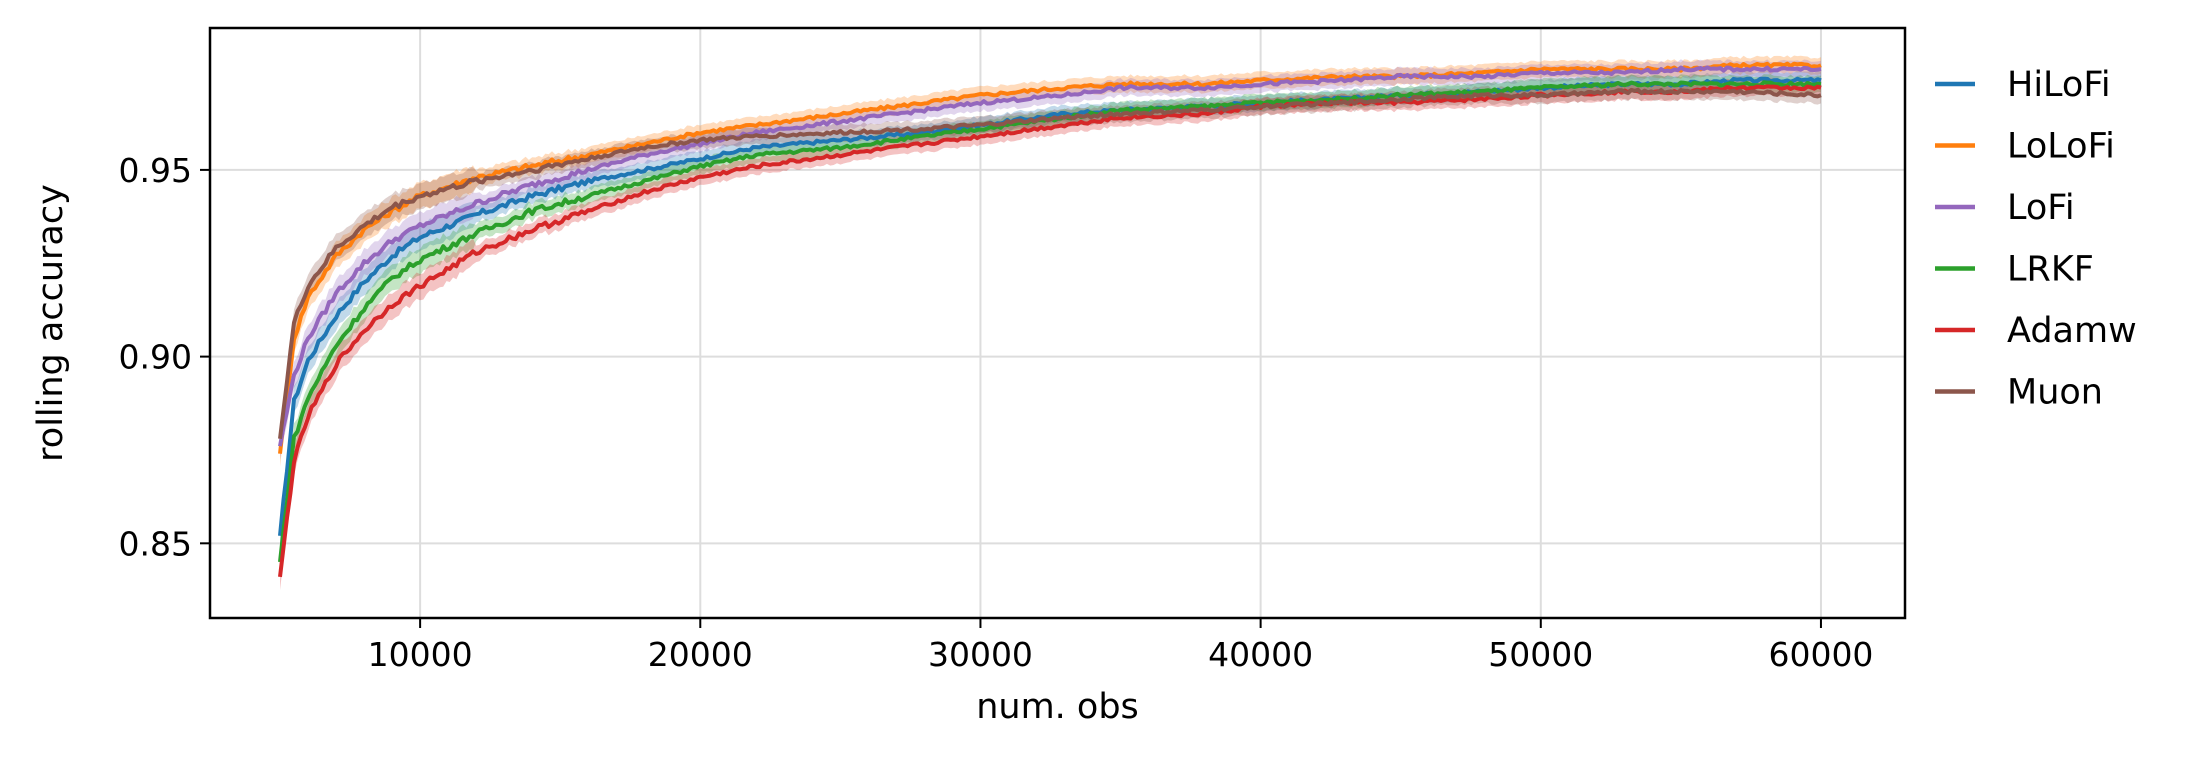 The image size is (2196, 767). What do you see at coordinates (2061, 147) in the screenshot?
I see `legend-label: LoLoFi` at bounding box center [2061, 147].